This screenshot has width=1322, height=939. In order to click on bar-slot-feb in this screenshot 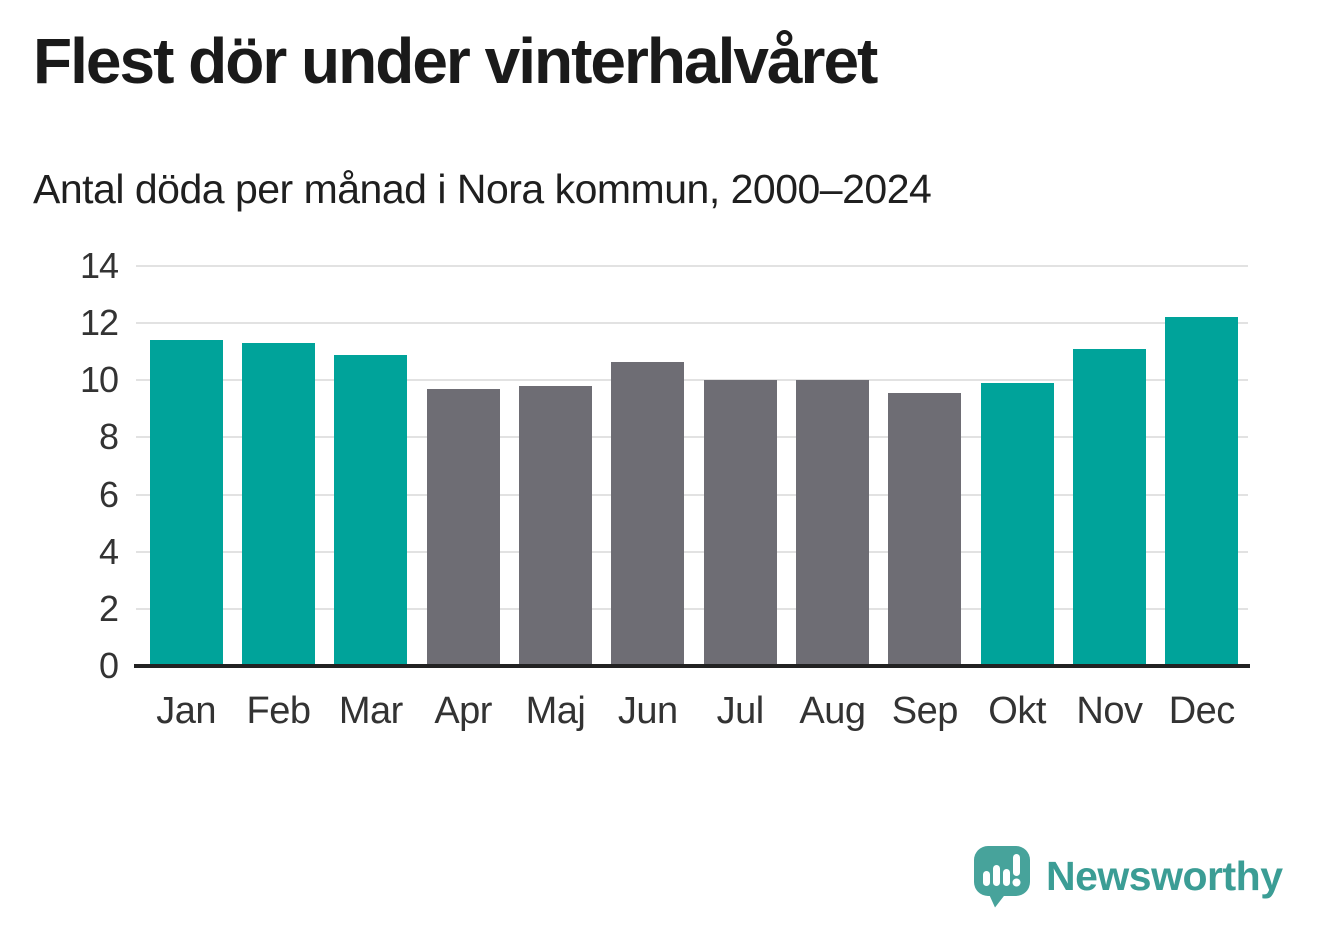, I will do `click(278, 466)`.